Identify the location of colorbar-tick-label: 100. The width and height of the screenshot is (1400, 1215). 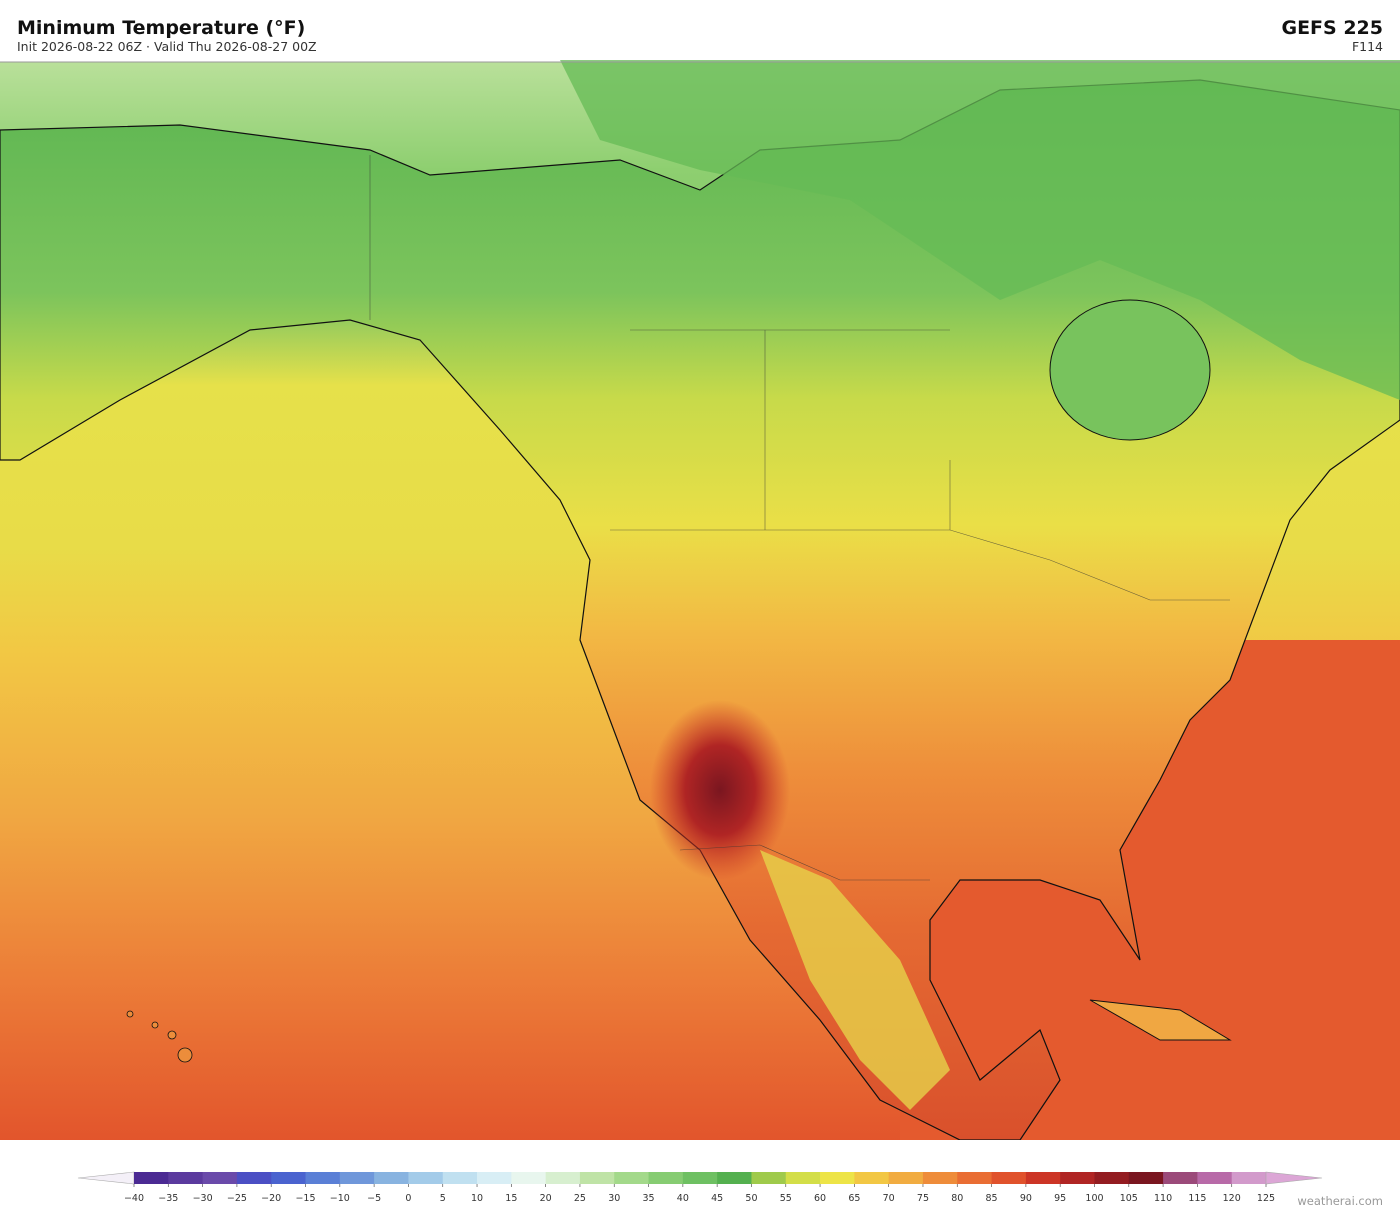
(1094, 1198).